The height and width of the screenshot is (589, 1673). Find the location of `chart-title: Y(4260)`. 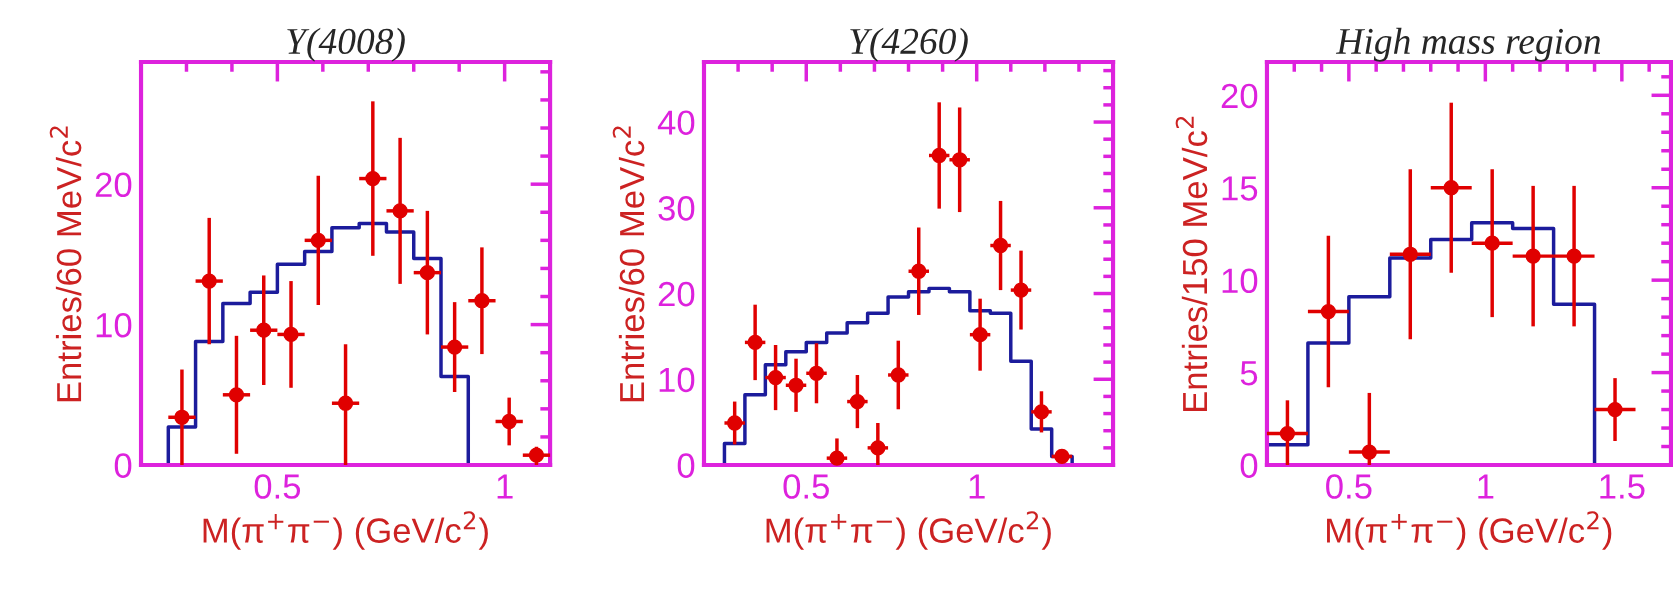

chart-title: Y(4260) is located at coordinates (909, 44).